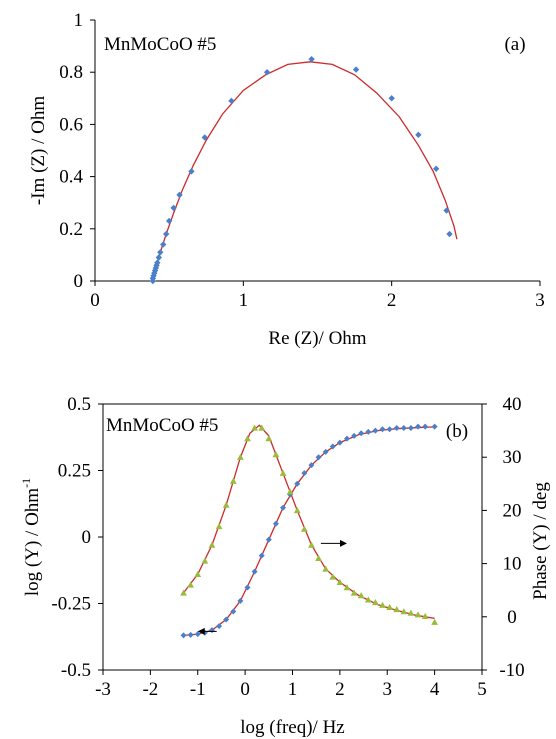 This screenshot has width=556, height=739. Describe the element at coordinates (340, 689) in the screenshot. I see `chart-b-x-tick-label: 2` at that location.